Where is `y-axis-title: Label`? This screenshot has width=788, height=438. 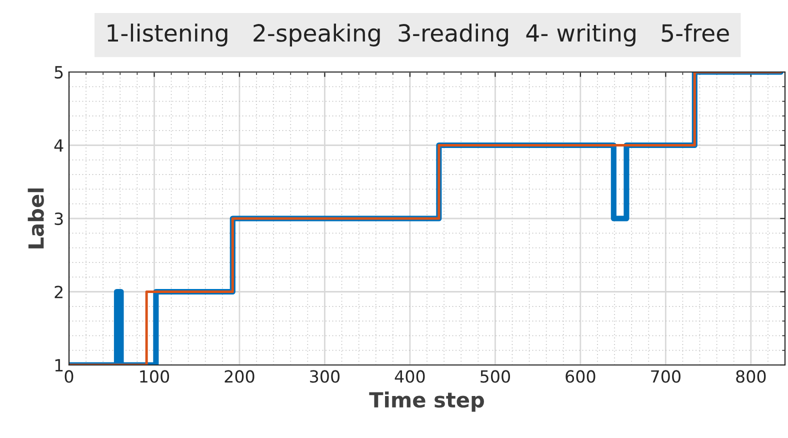 y-axis-title: Label is located at coordinates (36, 218).